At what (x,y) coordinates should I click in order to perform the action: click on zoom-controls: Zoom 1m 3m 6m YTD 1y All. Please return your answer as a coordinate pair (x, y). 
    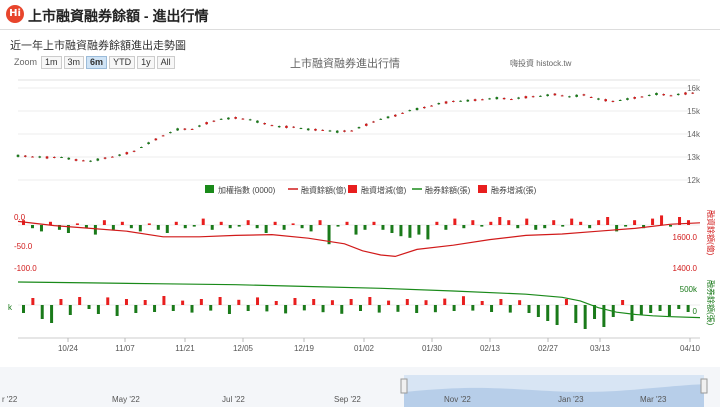
    Looking at the image, I should click on (95, 62).